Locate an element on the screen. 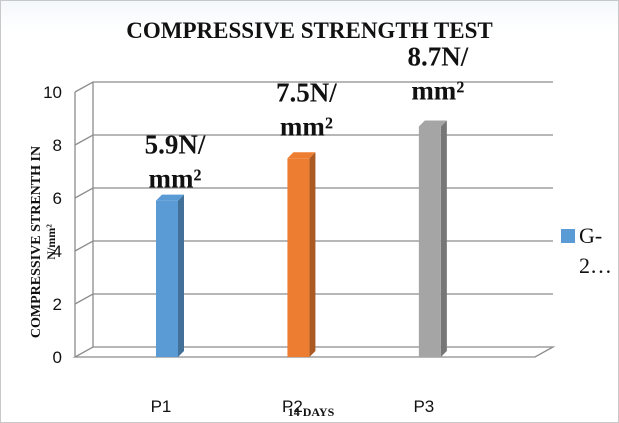 Image resolution: width=619 pixels, height=423 pixels. bar-top-p1 is located at coordinates (170, 197).